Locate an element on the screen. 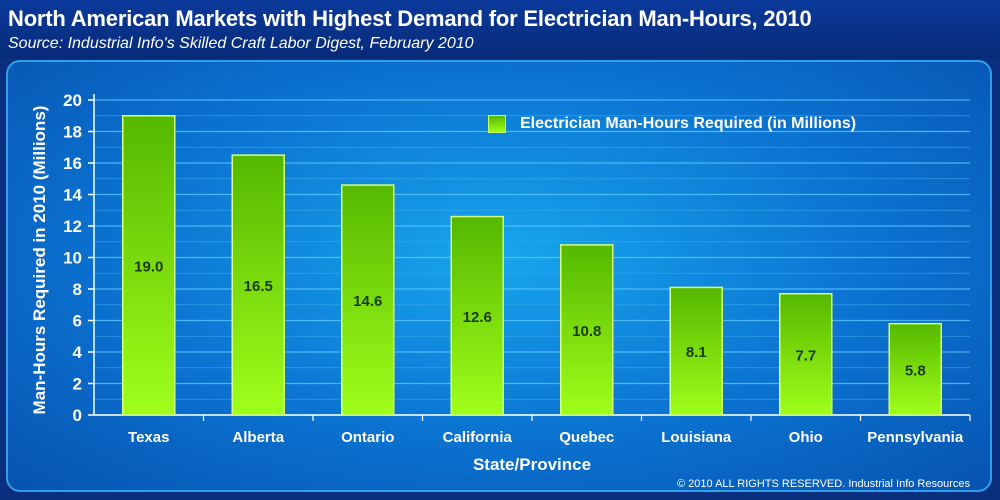 This screenshot has height=500, width=1000. y-tick-label: 6 is located at coordinates (77, 321).